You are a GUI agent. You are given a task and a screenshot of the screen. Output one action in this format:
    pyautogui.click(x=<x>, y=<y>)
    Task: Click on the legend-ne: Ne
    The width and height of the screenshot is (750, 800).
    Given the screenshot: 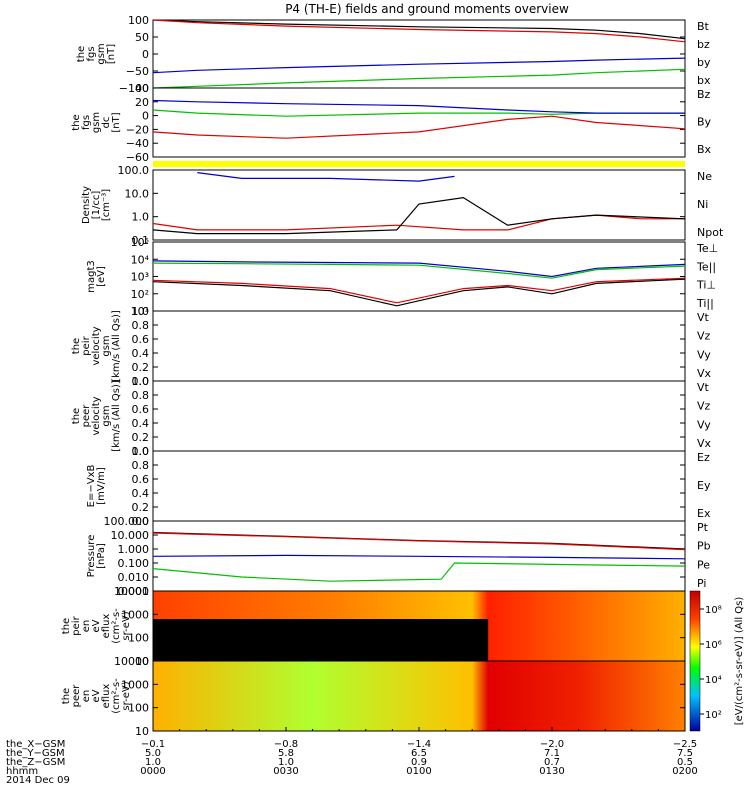 What is the action you would take?
    pyautogui.click(x=704, y=176)
    